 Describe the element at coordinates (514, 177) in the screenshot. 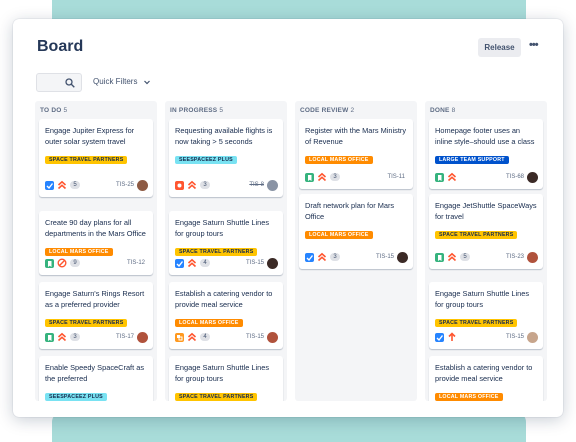

I see `issue-key: TIS-68` at that location.